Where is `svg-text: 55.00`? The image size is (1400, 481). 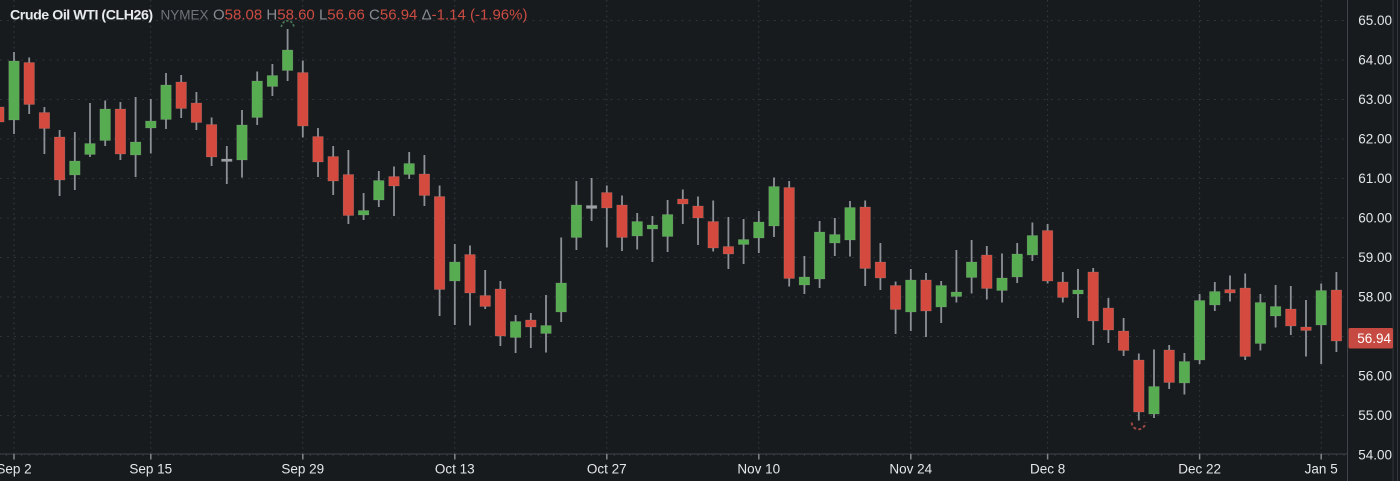 svg-text: 55.00 is located at coordinates (1375, 415).